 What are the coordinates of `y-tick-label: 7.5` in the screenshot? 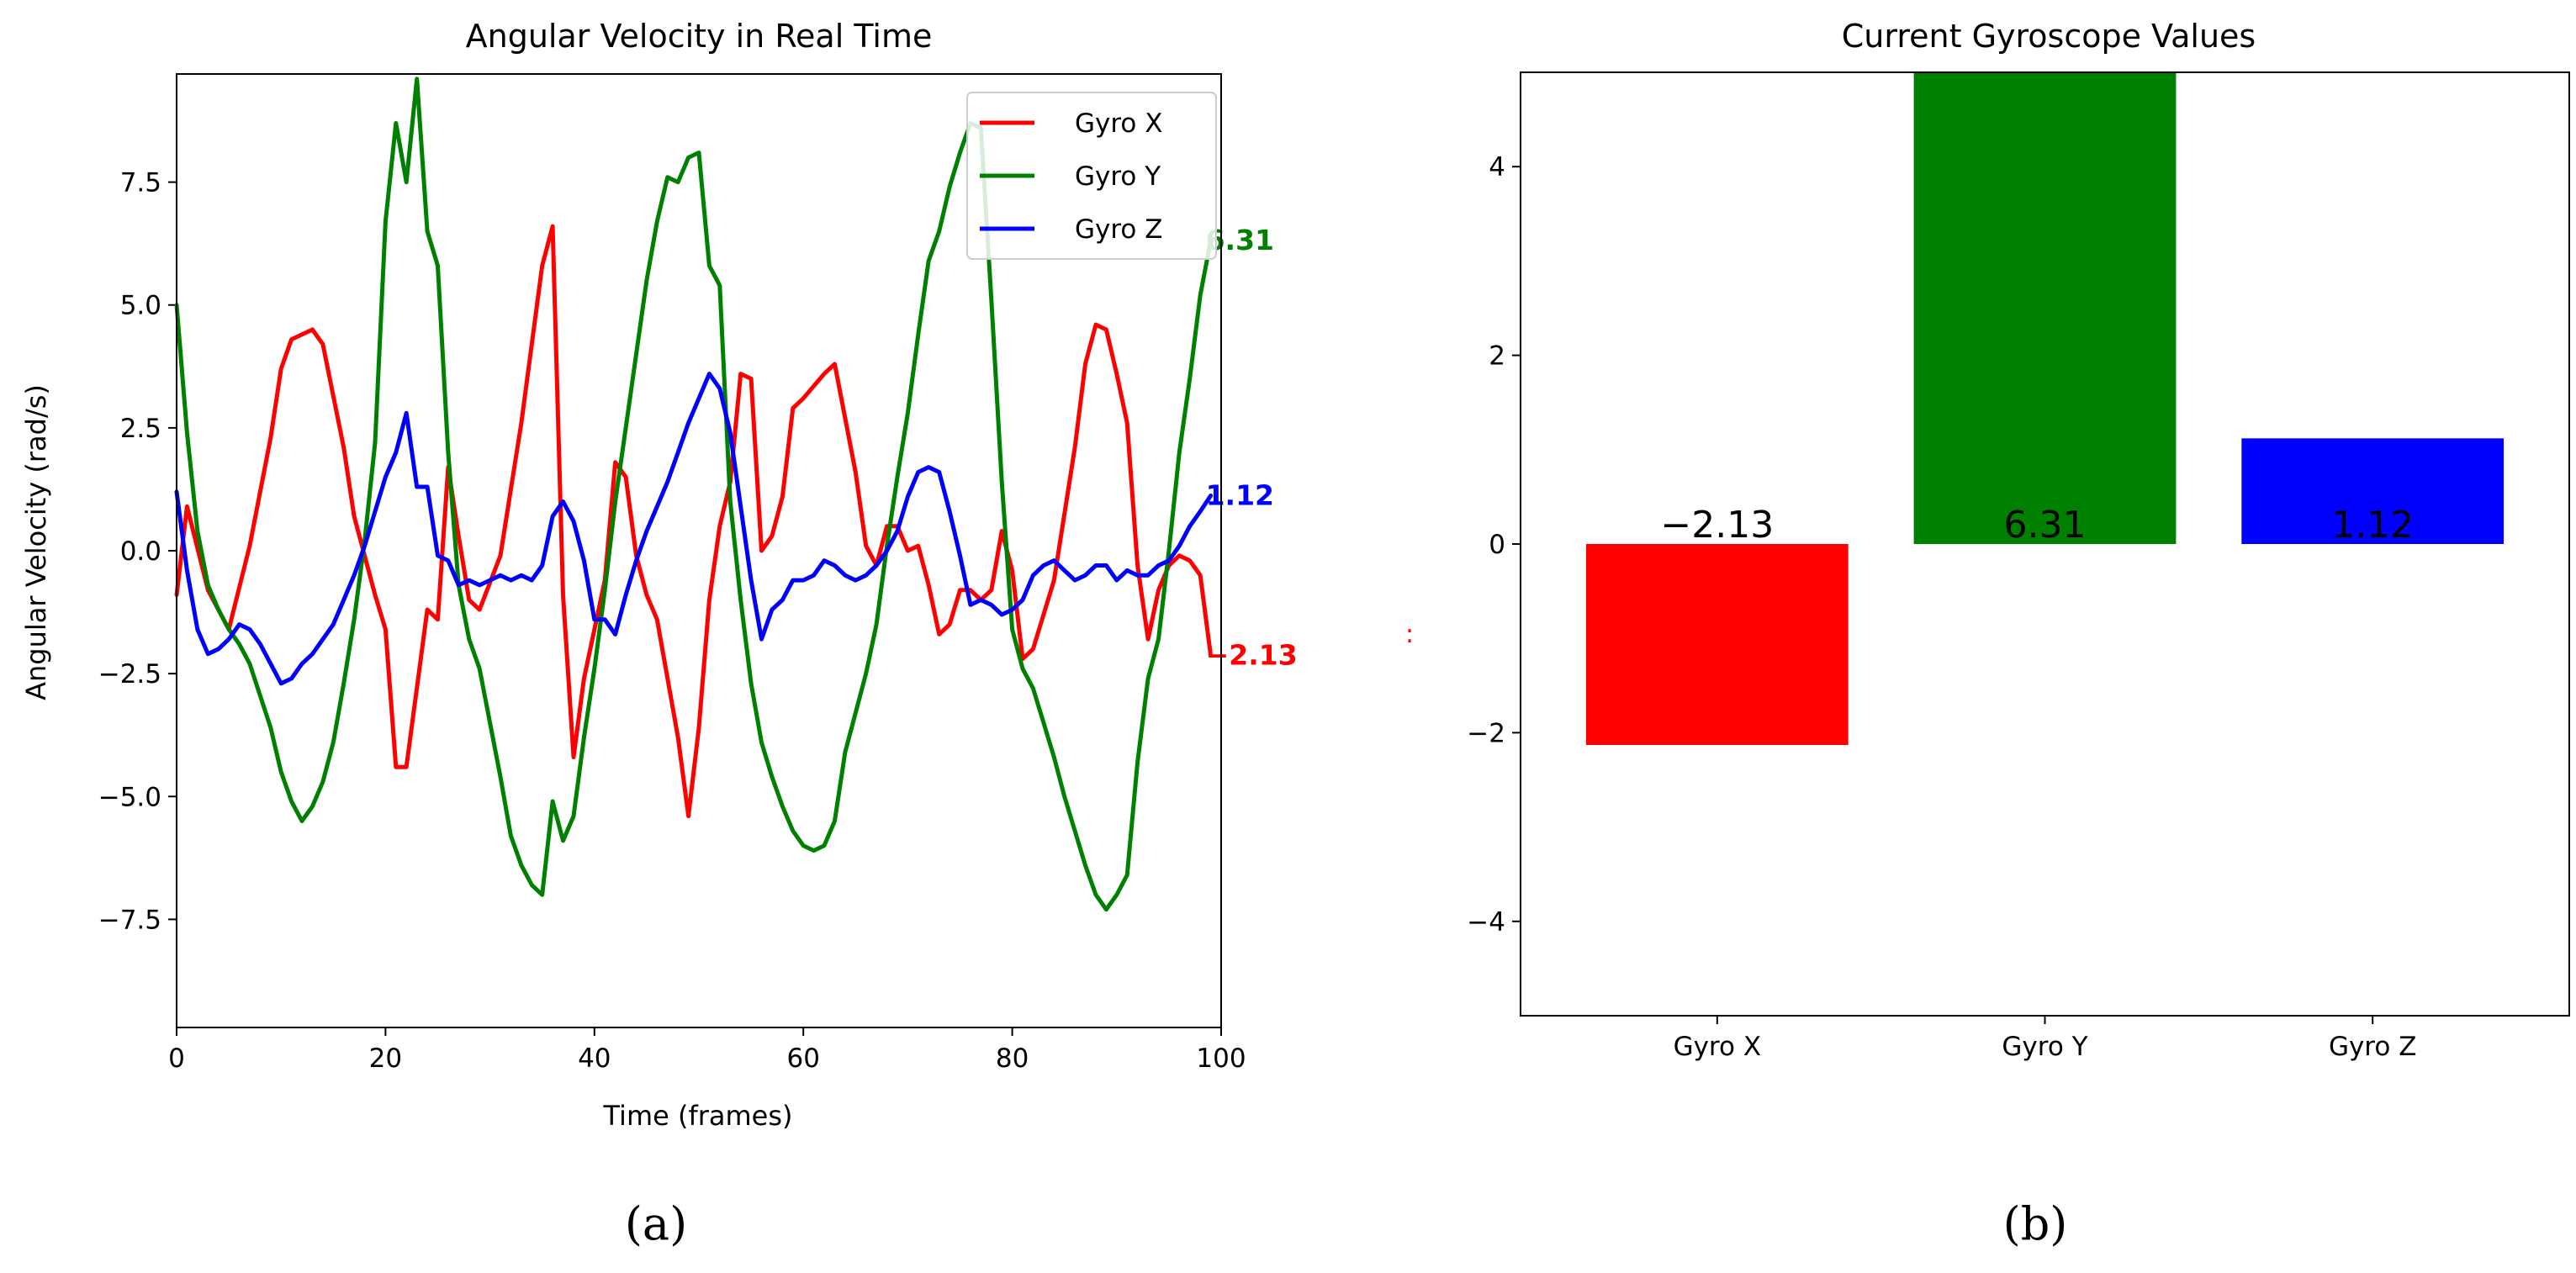 It's located at (140, 183).